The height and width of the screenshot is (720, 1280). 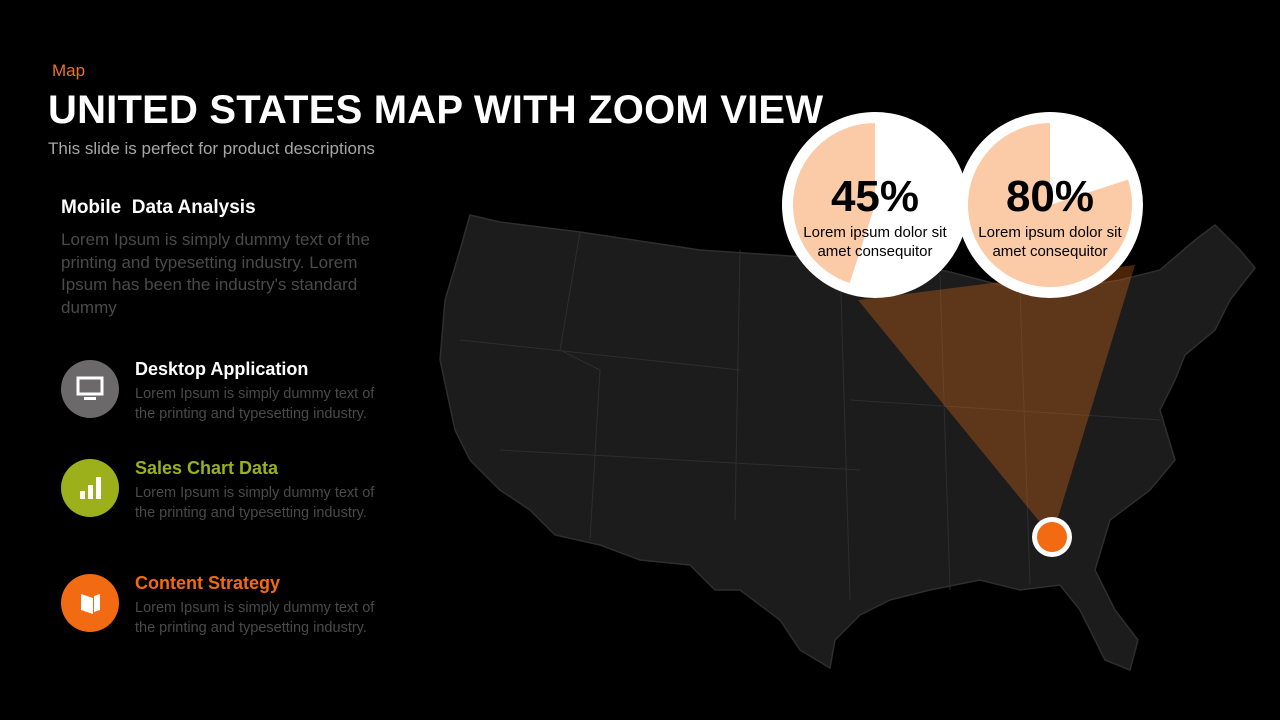 I want to click on kicker: Map, so click(x=69, y=70).